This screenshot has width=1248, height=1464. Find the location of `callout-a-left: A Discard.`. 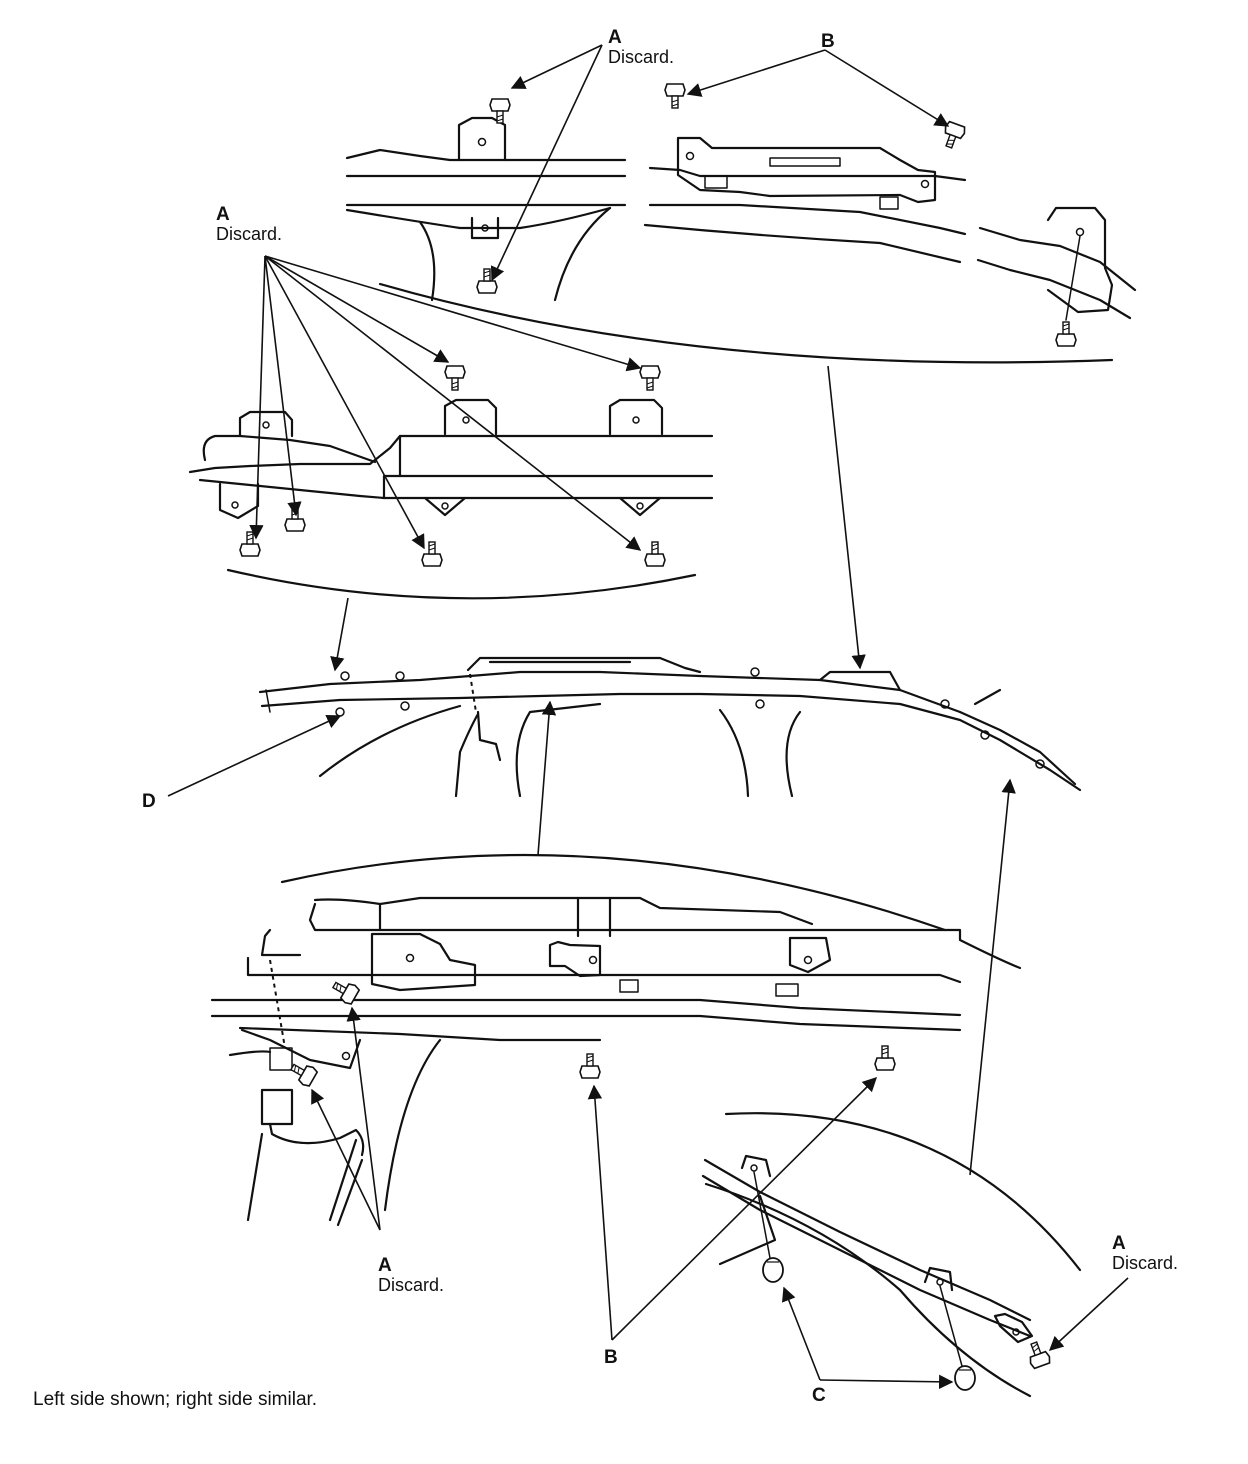

callout-a-left: A Discard. is located at coordinates (249, 224).